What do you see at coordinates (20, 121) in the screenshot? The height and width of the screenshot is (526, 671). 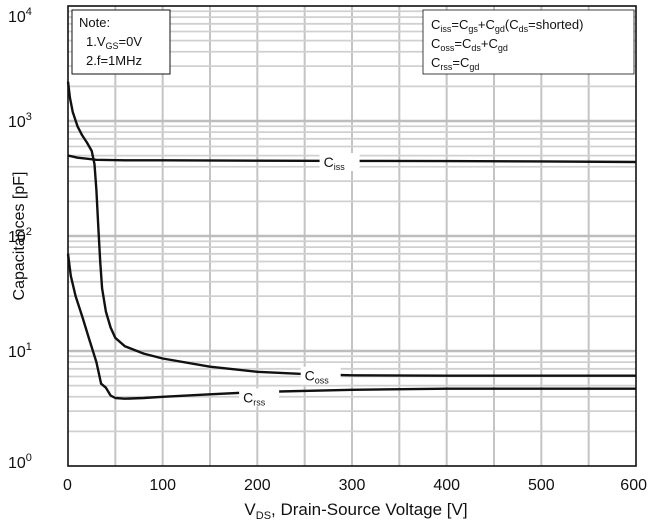 I see `y-tick-label: 10³` at bounding box center [20, 121].